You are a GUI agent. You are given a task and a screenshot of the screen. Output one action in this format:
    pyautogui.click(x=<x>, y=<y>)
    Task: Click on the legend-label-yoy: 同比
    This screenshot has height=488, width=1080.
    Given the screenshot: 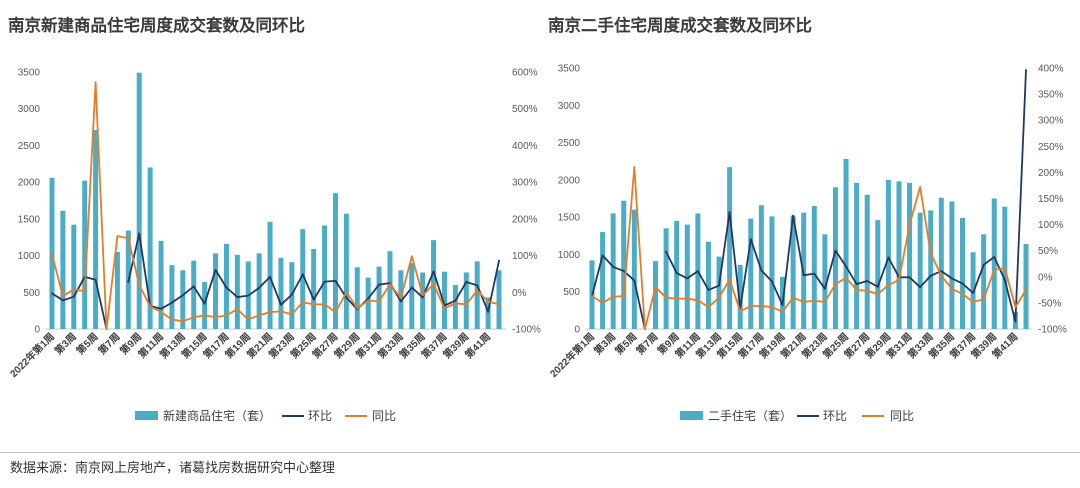 What is the action you would take?
    pyautogui.click(x=384, y=416)
    